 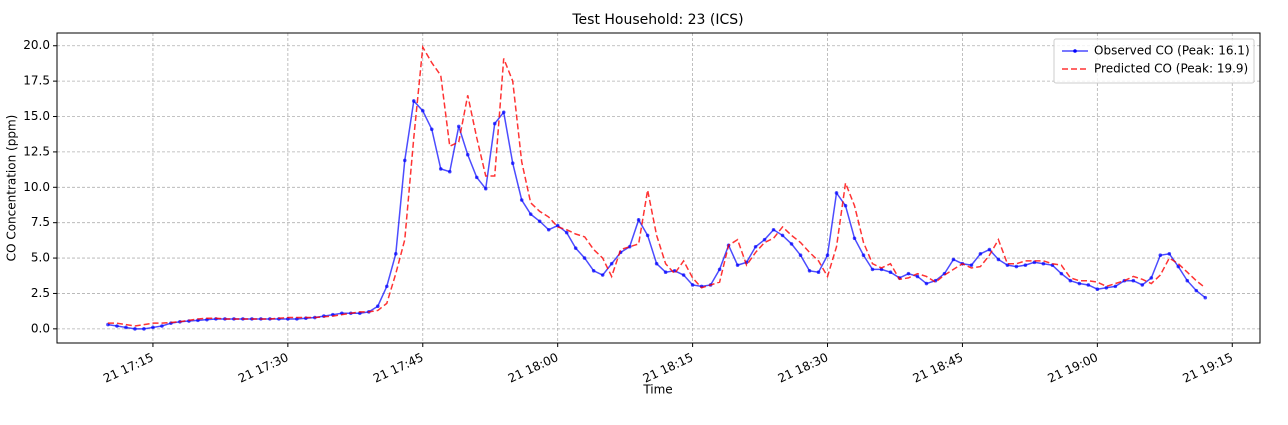 What do you see at coordinates (657, 20) in the screenshot?
I see `chart-title: Test Household: 23 (ICS)` at bounding box center [657, 20].